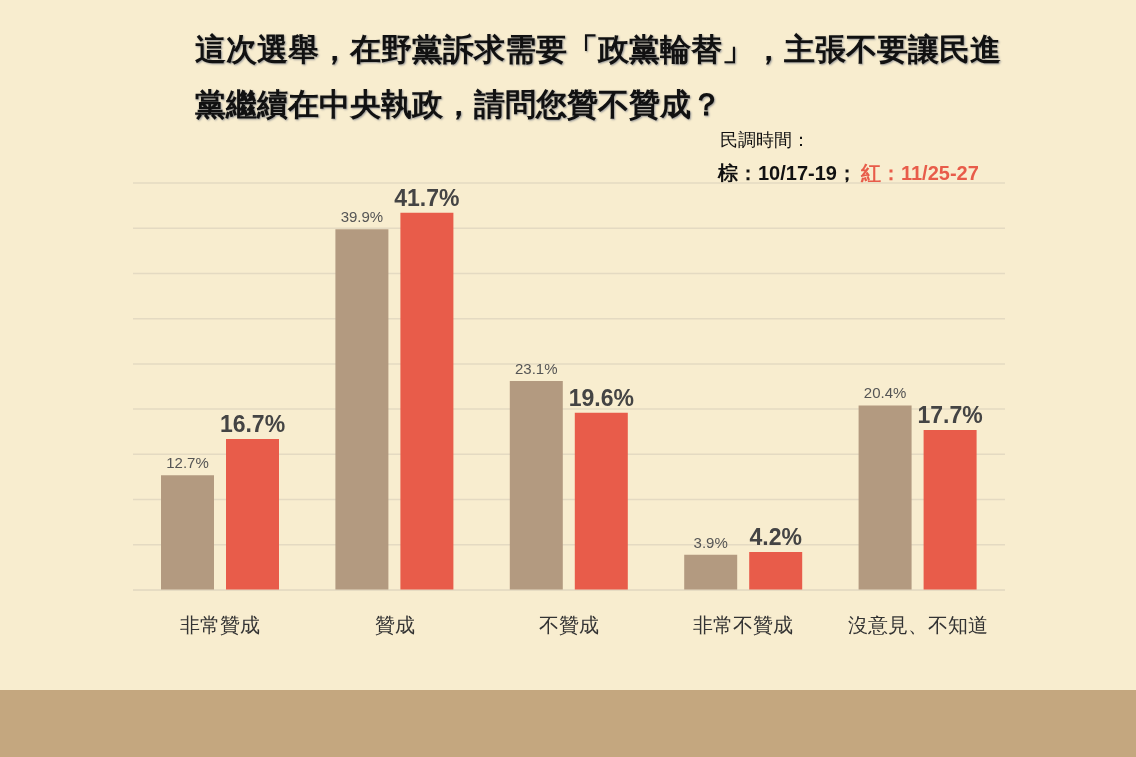 The image size is (1136, 757). I want to click on data-label: 4.2%, so click(775, 537).